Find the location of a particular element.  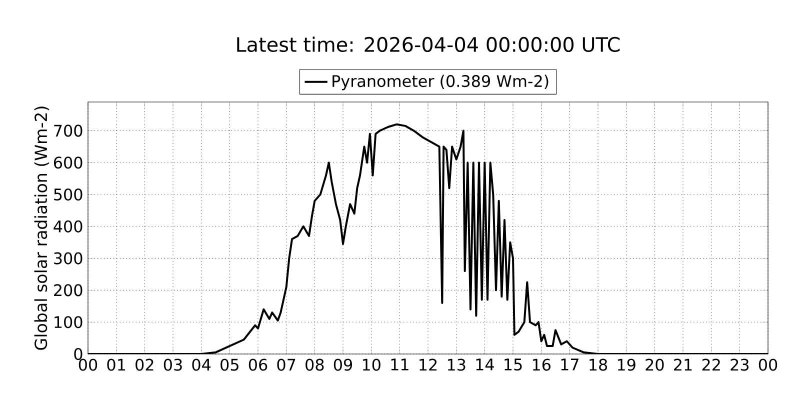

y-tick-label: 400 is located at coordinates (68, 226).